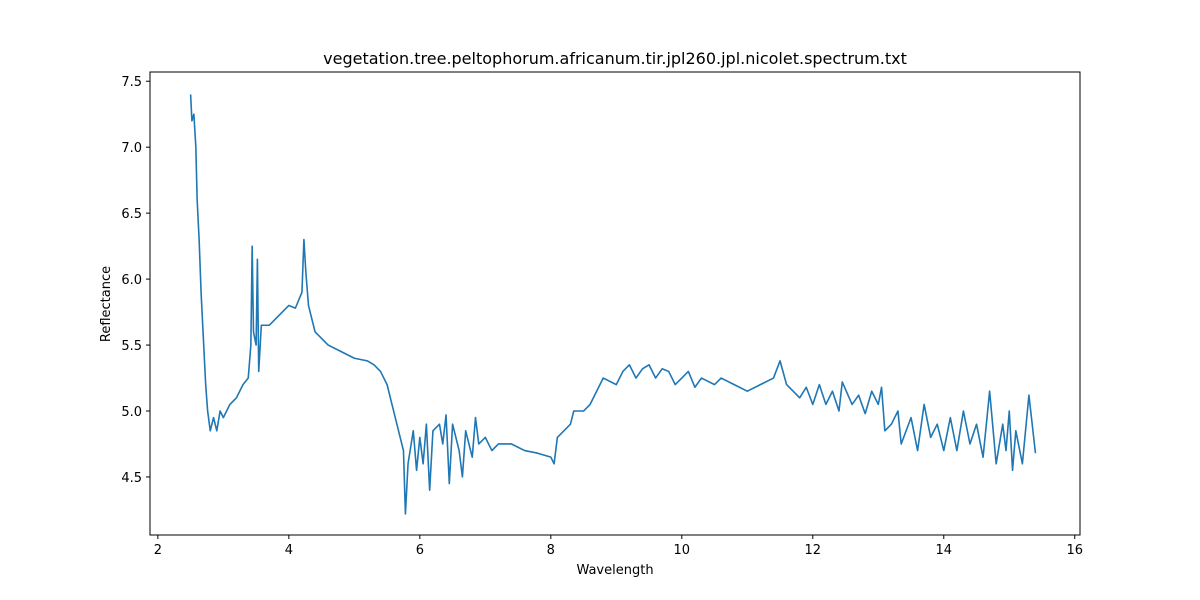 Image resolution: width=1200 pixels, height=600 pixels. Describe the element at coordinates (131, 82) in the screenshot. I see `y-tick-label: 7.5` at that location.